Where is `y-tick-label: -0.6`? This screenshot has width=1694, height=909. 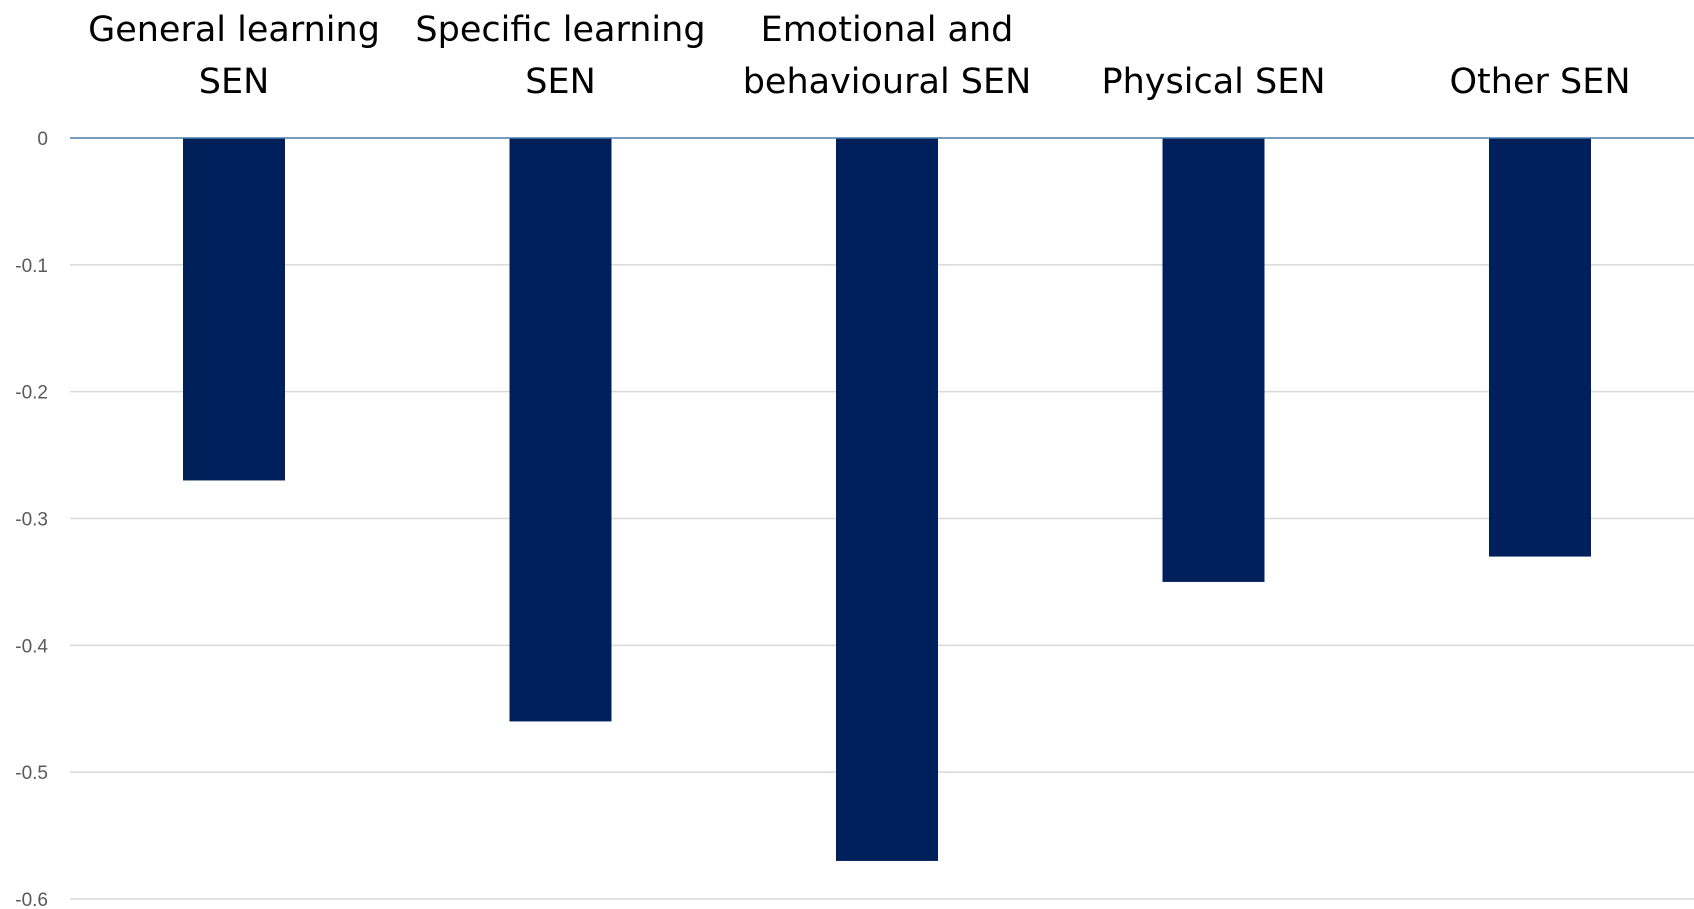 y-tick-label: -0.6 is located at coordinates (31, 899).